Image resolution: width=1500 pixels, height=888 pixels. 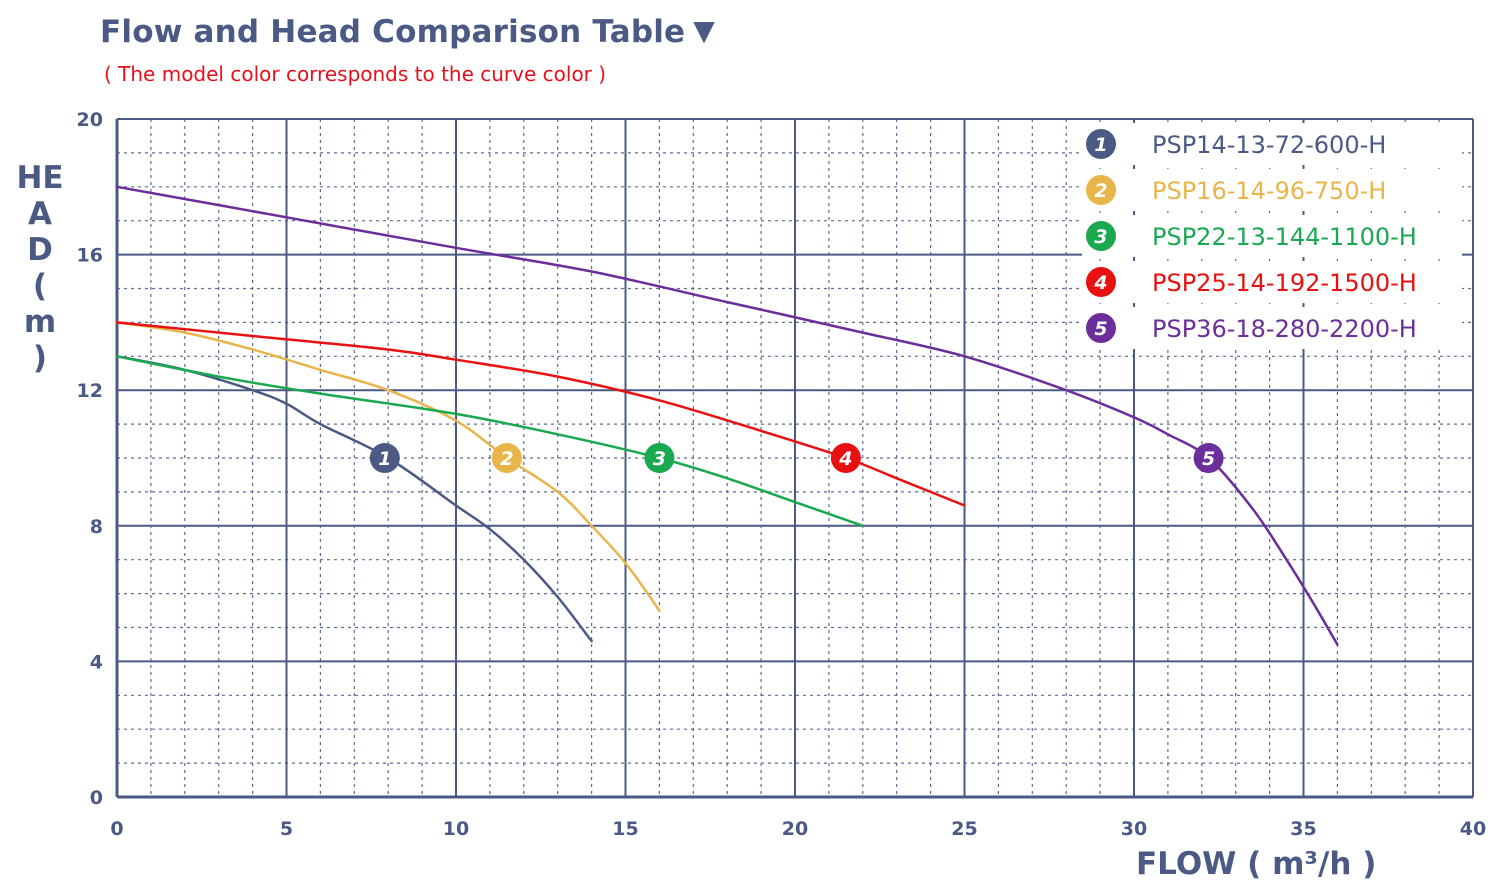 I want to click on series-marker-number-5: 5, so click(x=1208, y=459).